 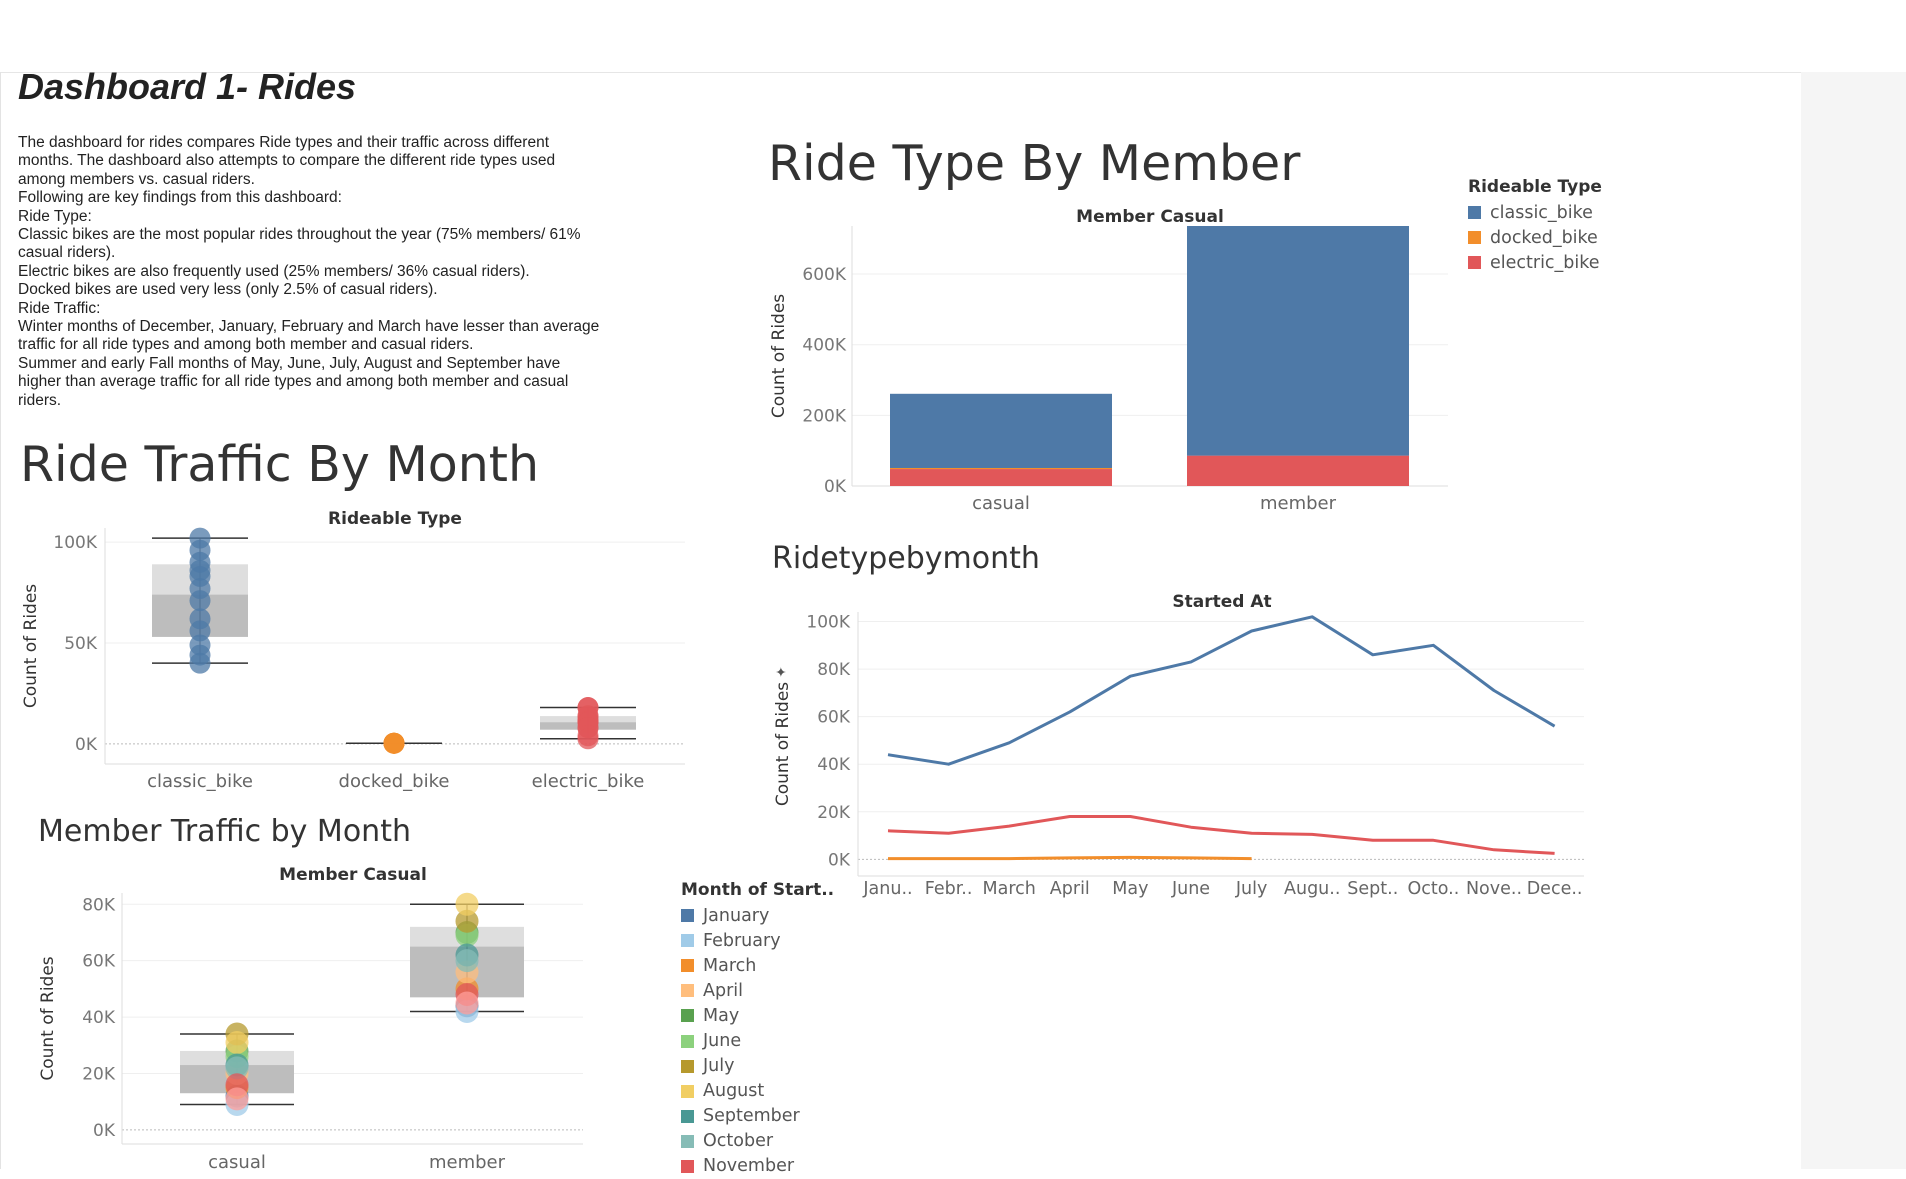 I want to click on legend-item: July, so click(x=757, y=1066).